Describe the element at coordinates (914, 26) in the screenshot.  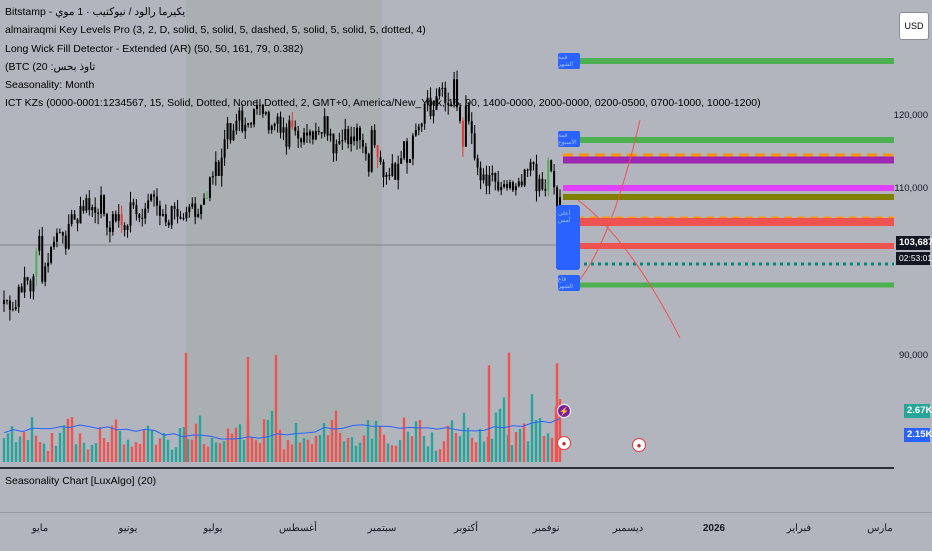
I see `currency-button: USD` at that location.